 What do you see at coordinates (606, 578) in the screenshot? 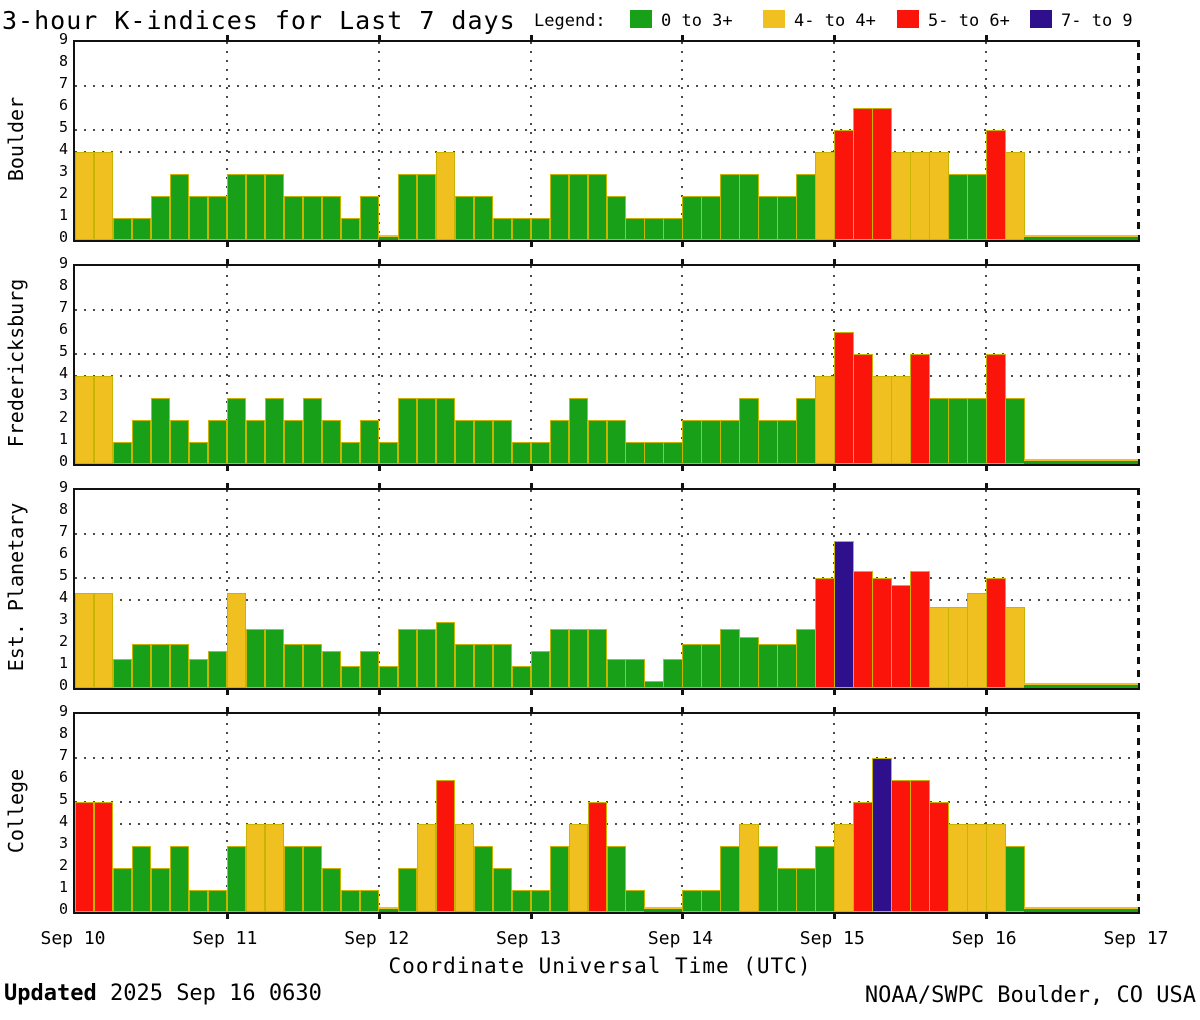
I see `grid-hline-k5` at bounding box center [606, 578].